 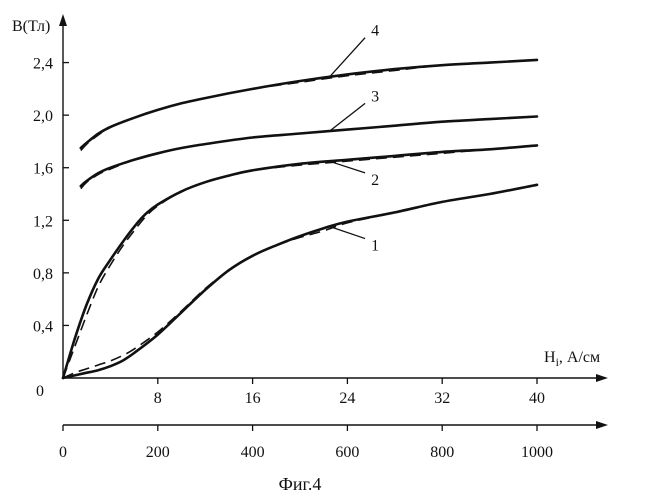 I want to click on y-axis-arrow, so click(x=63, y=20).